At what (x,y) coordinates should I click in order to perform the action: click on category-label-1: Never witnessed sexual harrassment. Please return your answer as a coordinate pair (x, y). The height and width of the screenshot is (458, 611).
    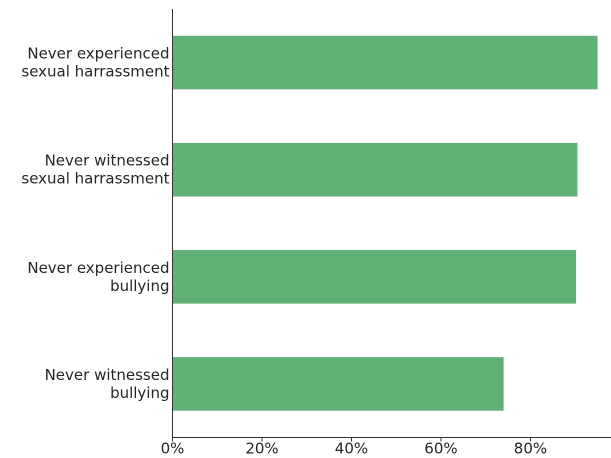
    Looking at the image, I should click on (95, 170).